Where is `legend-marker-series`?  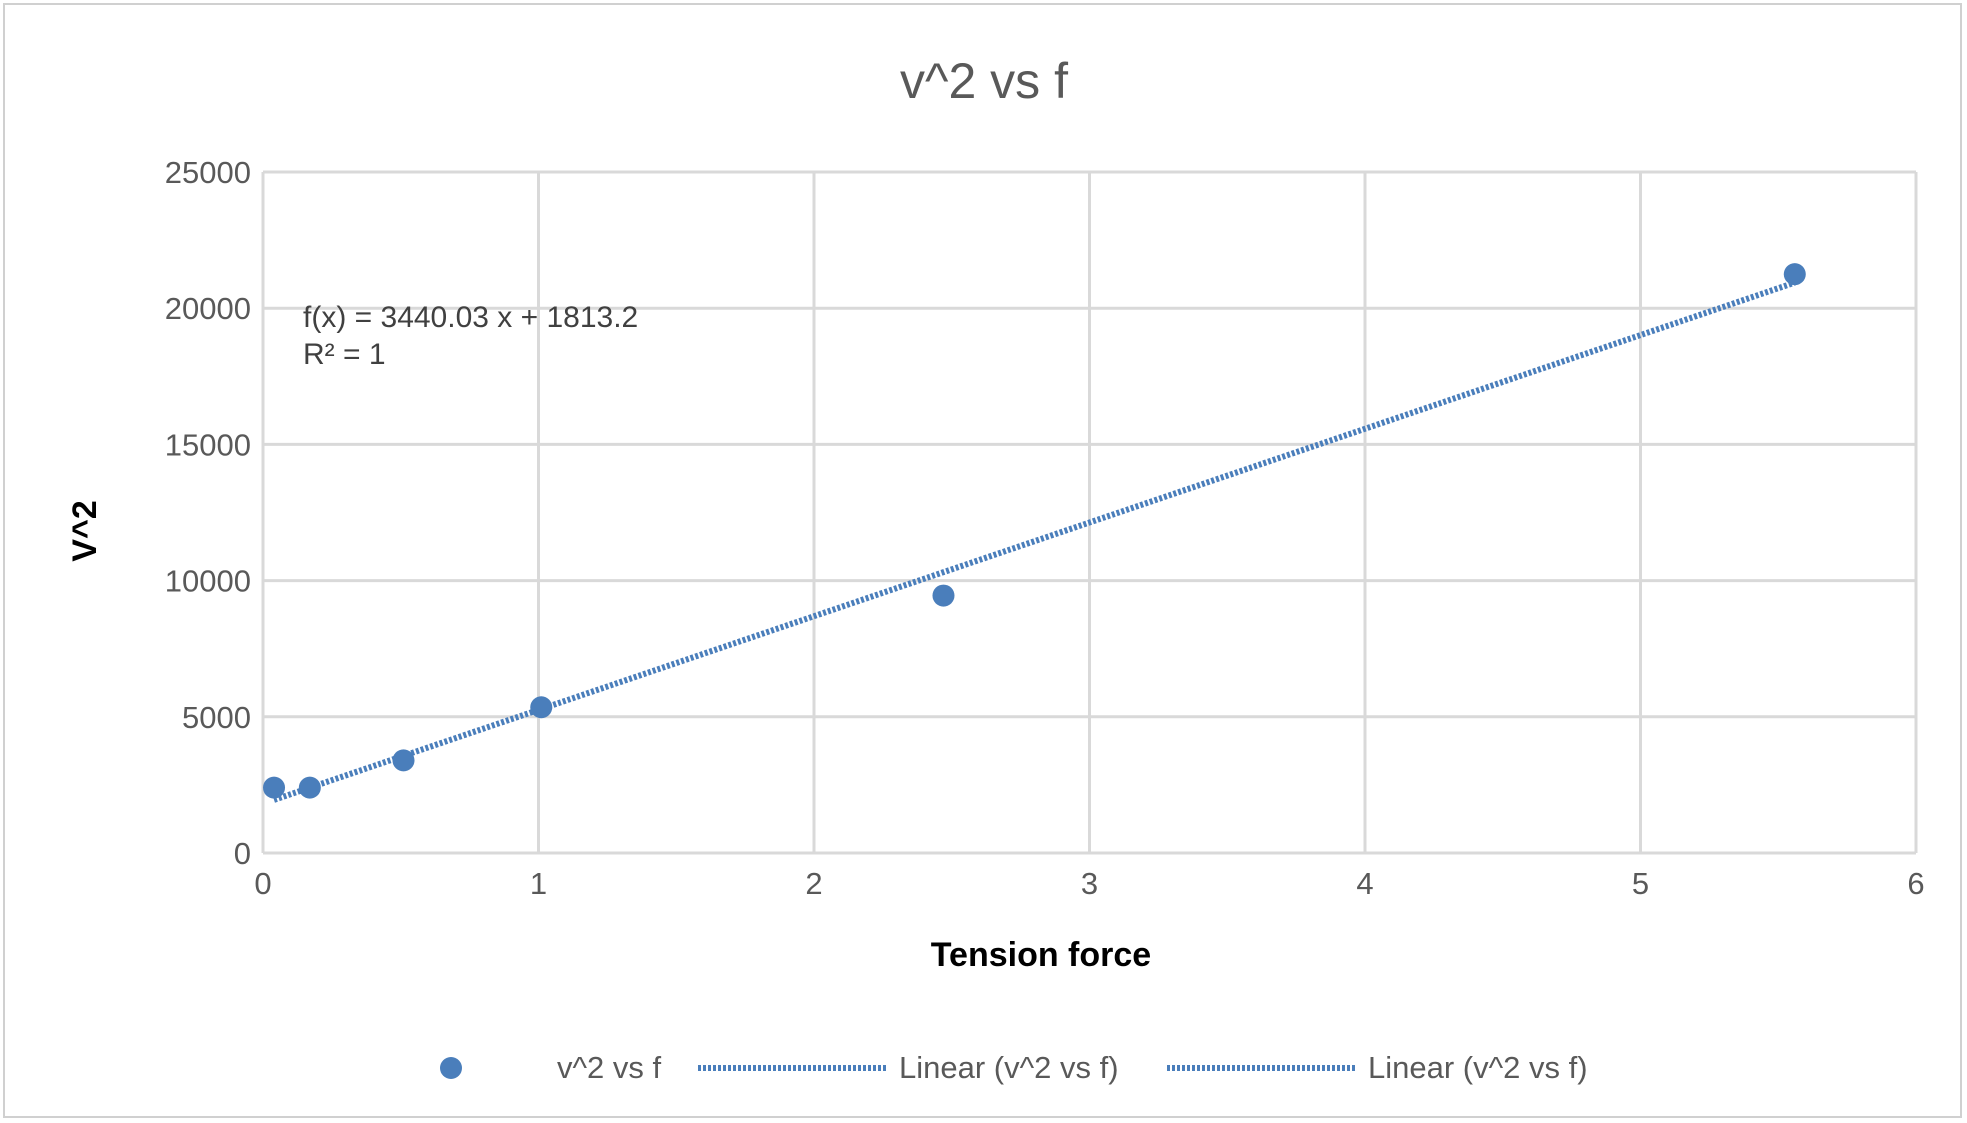
legend-marker-series is located at coordinates (451, 1068).